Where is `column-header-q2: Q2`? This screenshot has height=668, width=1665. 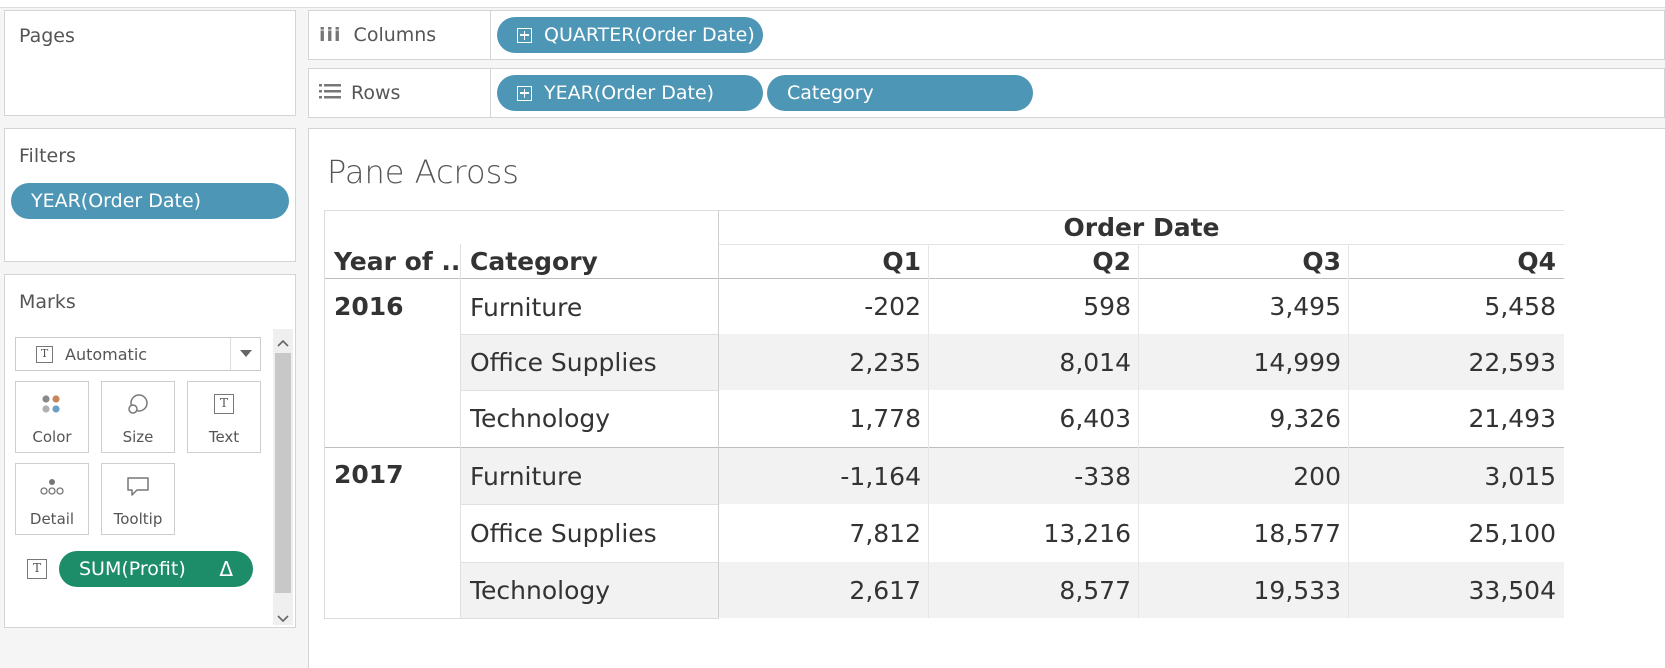
column-header-q2: Q2 is located at coordinates (1111, 261).